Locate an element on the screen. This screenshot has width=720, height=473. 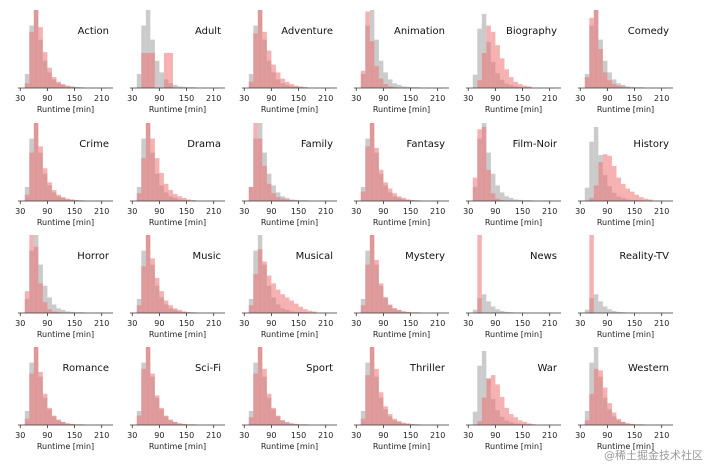
genre-title: Horror is located at coordinates (93, 256).